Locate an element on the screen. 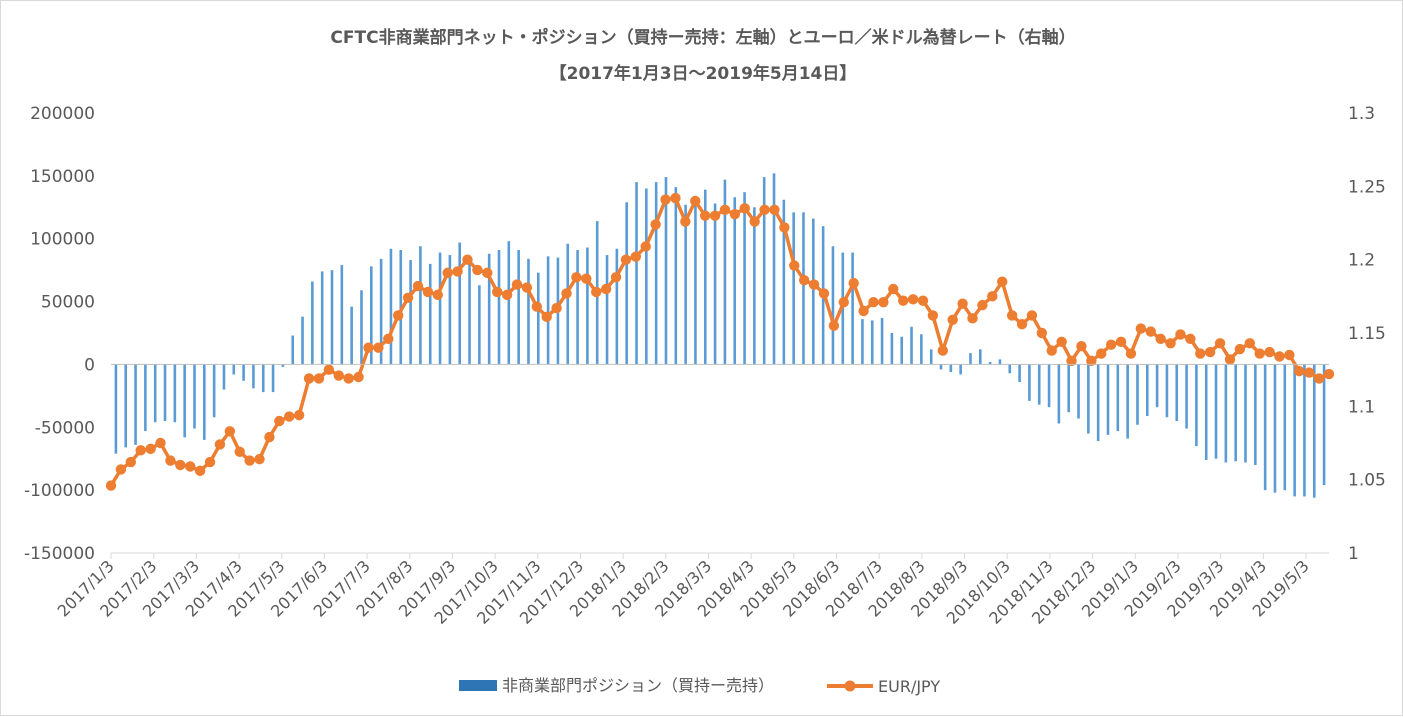 The width and height of the screenshot is (1403, 717). right-tick-label: 1.25 is located at coordinates (1367, 187).